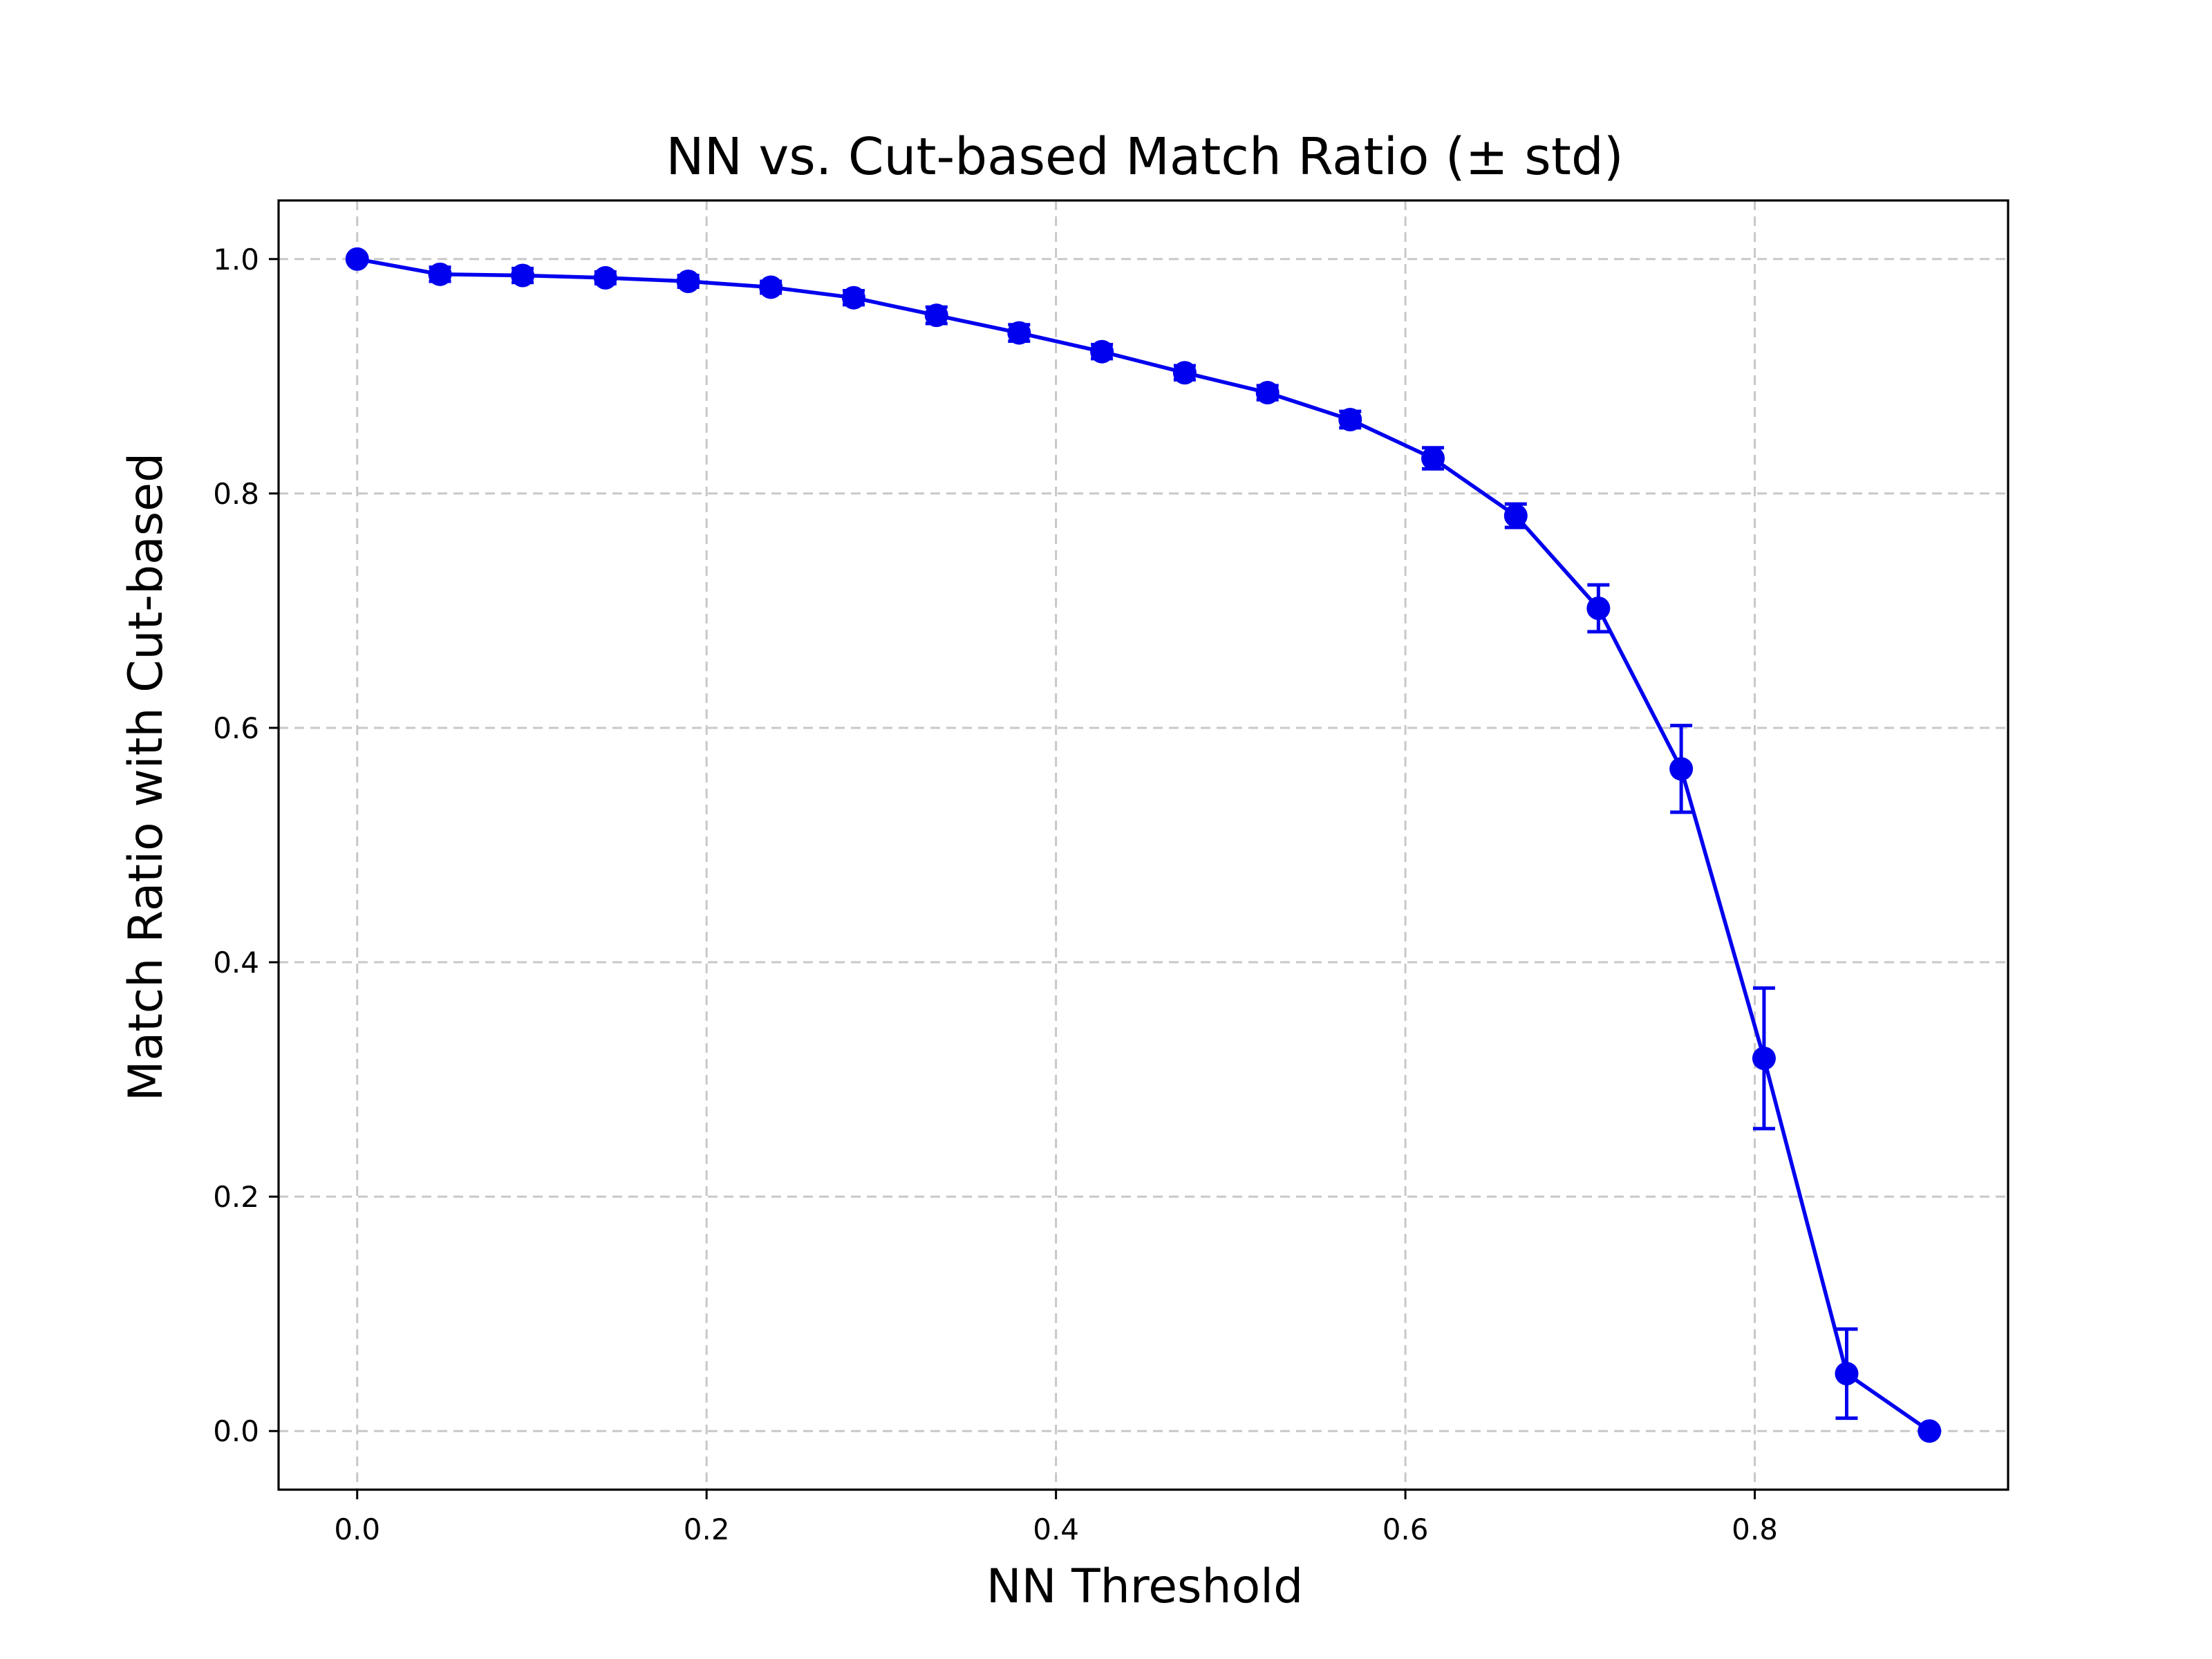  I want to click on chart-title: NN vs. Cut-based Match Ratio (± std), so click(1145, 157).